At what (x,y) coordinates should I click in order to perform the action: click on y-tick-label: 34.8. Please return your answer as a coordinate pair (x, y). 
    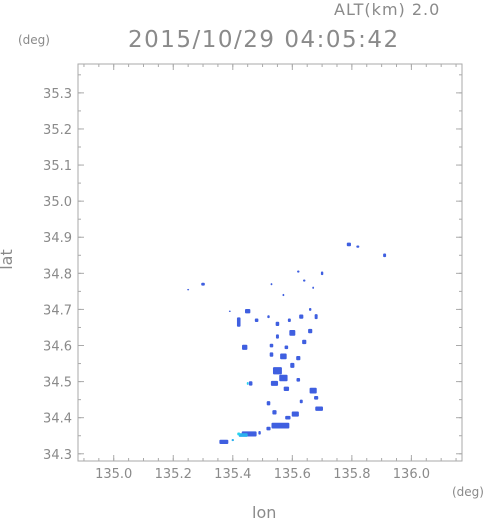
    Looking at the image, I should click on (57, 274).